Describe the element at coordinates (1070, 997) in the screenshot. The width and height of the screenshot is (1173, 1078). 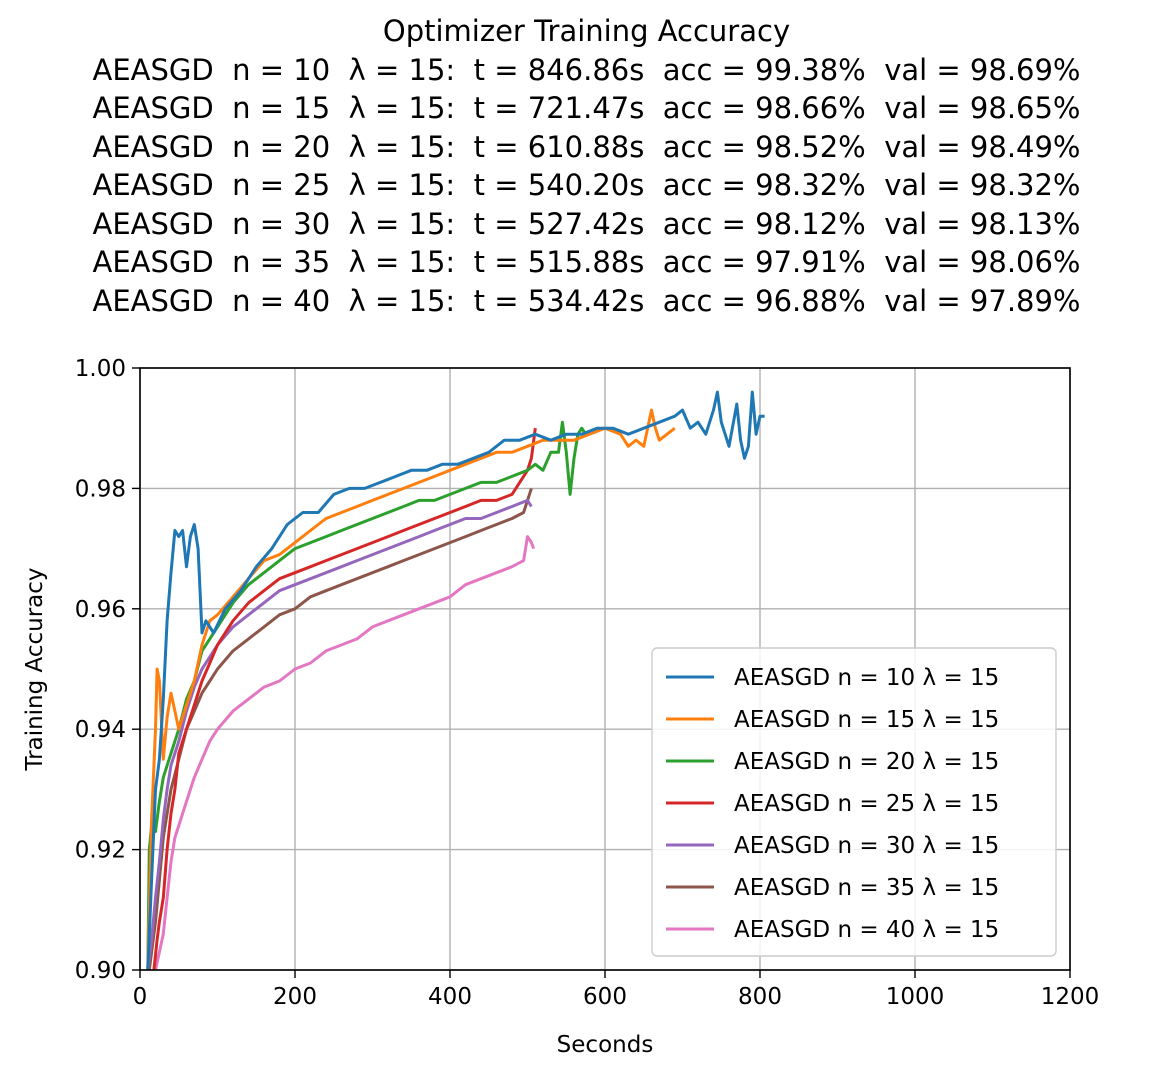
I see `x-tick-label: 1200` at that location.